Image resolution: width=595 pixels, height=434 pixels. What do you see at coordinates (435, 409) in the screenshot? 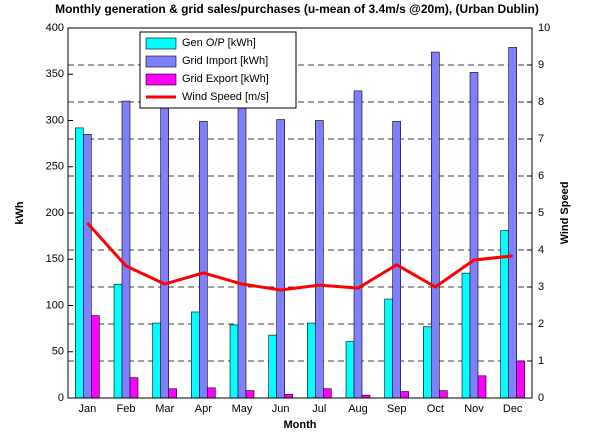
I see `x-tick-label: Oct` at bounding box center [435, 409].